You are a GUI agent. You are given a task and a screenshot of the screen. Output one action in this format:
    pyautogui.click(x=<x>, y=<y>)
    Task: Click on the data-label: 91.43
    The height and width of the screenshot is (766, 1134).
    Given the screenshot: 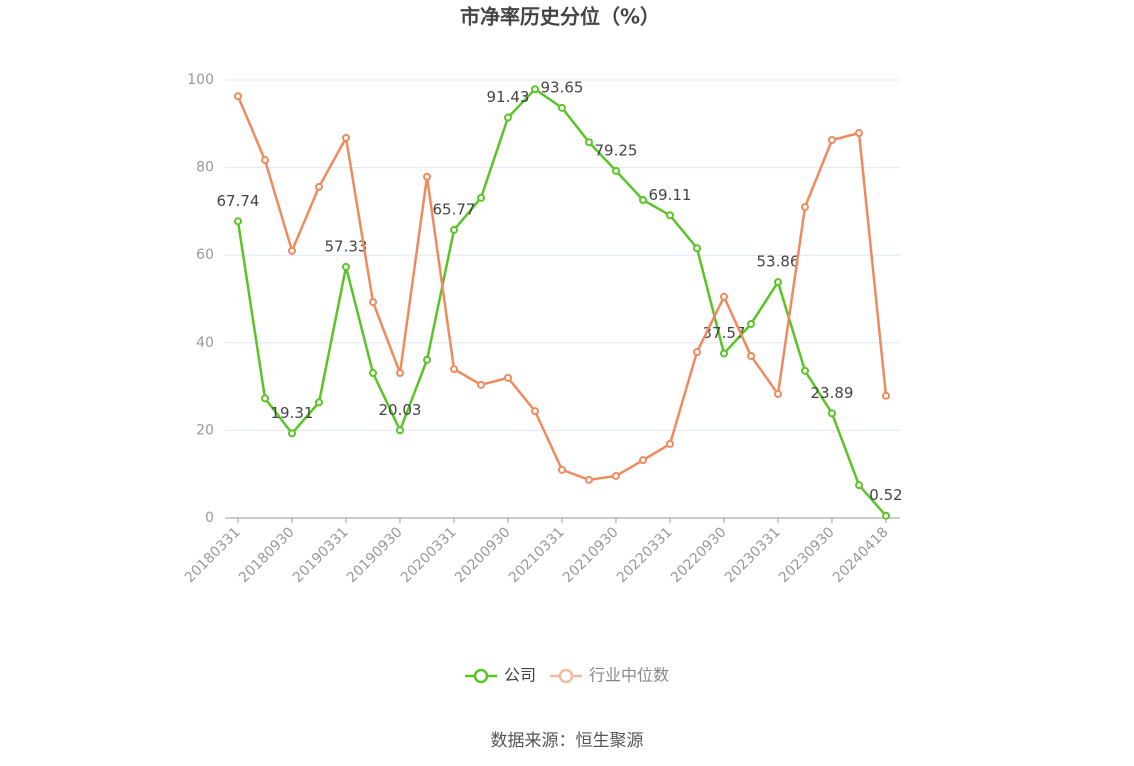 What is the action you would take?
    pyautogui.click(x=508, y=97)
    